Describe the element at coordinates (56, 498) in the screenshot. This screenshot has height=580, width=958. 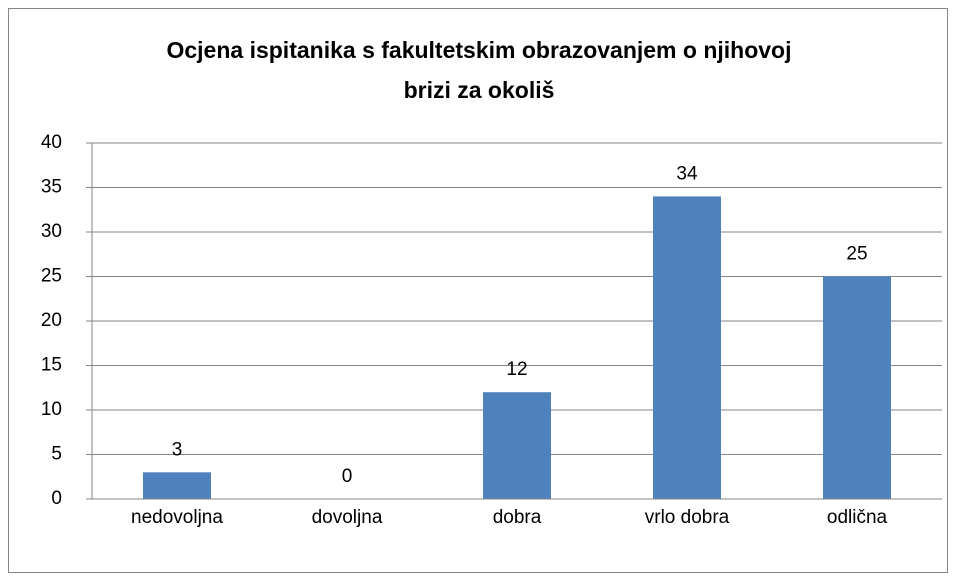
I see `y-tick-label: 0` at that location.